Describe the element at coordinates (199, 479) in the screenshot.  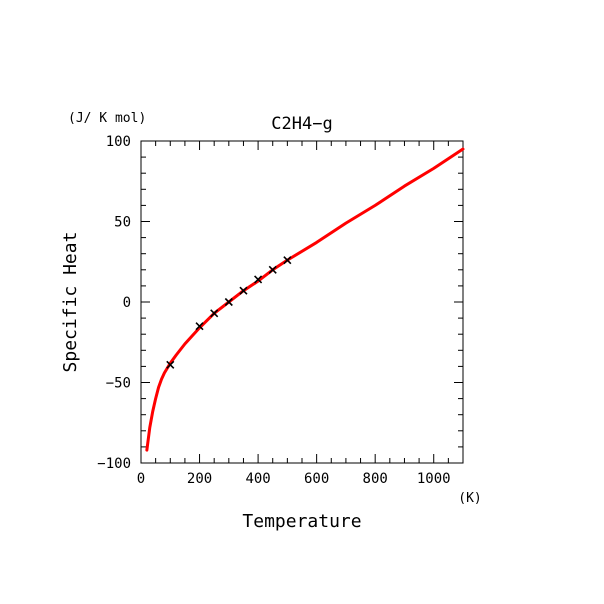
I see `x-tick-label: 200` at that location.